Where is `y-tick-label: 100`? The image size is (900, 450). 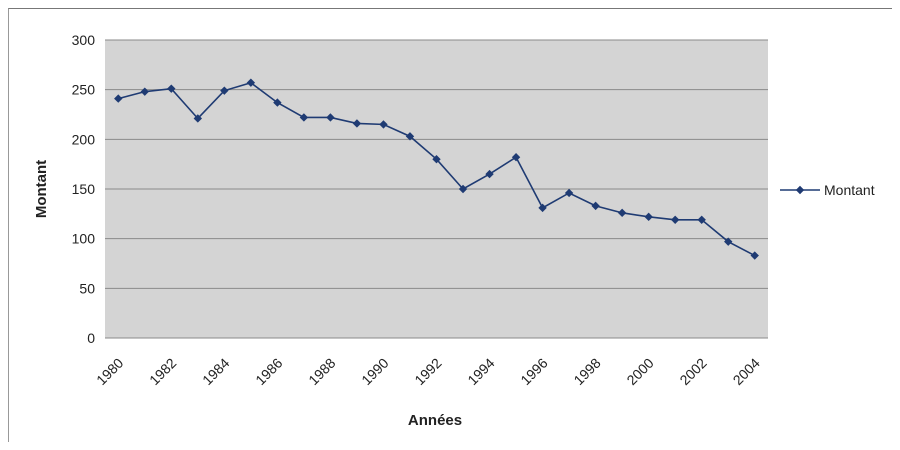
y-tick-label: 100 is located at coordinates (84, 239).